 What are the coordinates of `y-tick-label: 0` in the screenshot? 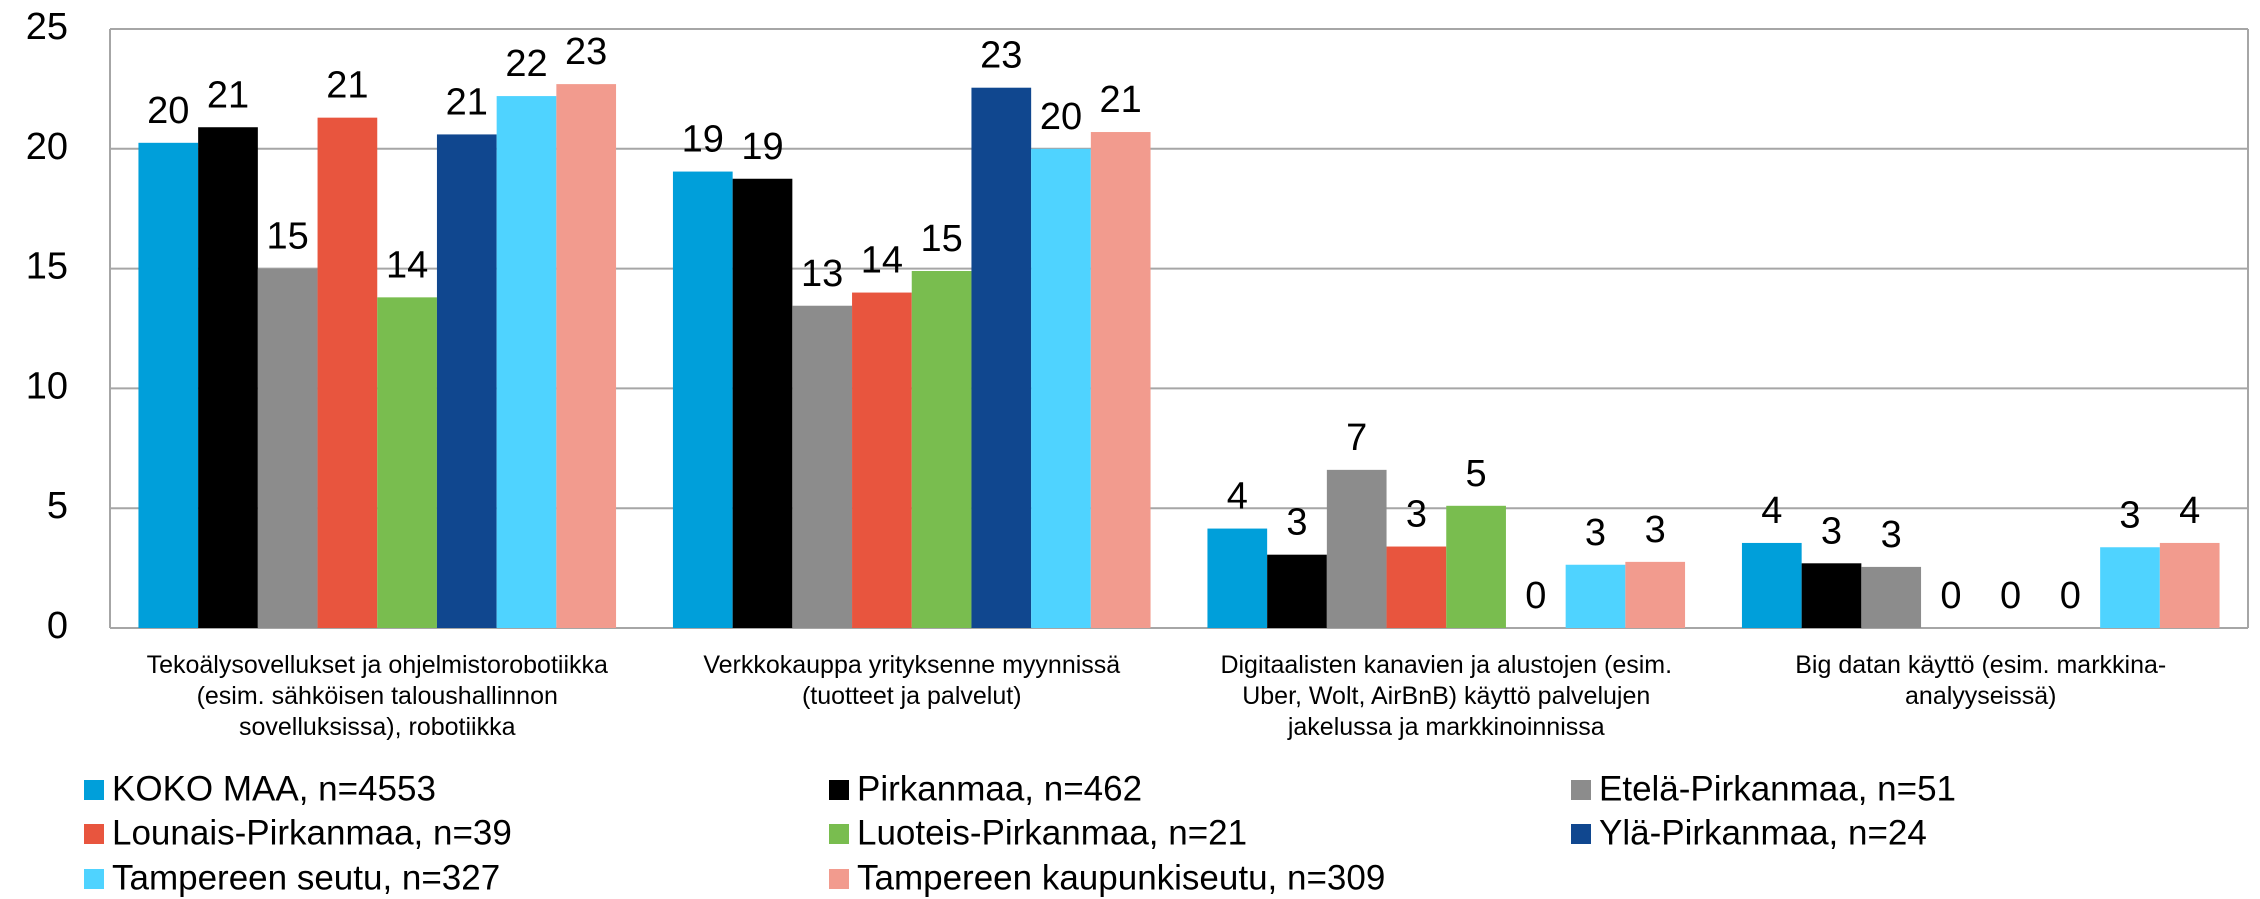 It's located at (57, 626).